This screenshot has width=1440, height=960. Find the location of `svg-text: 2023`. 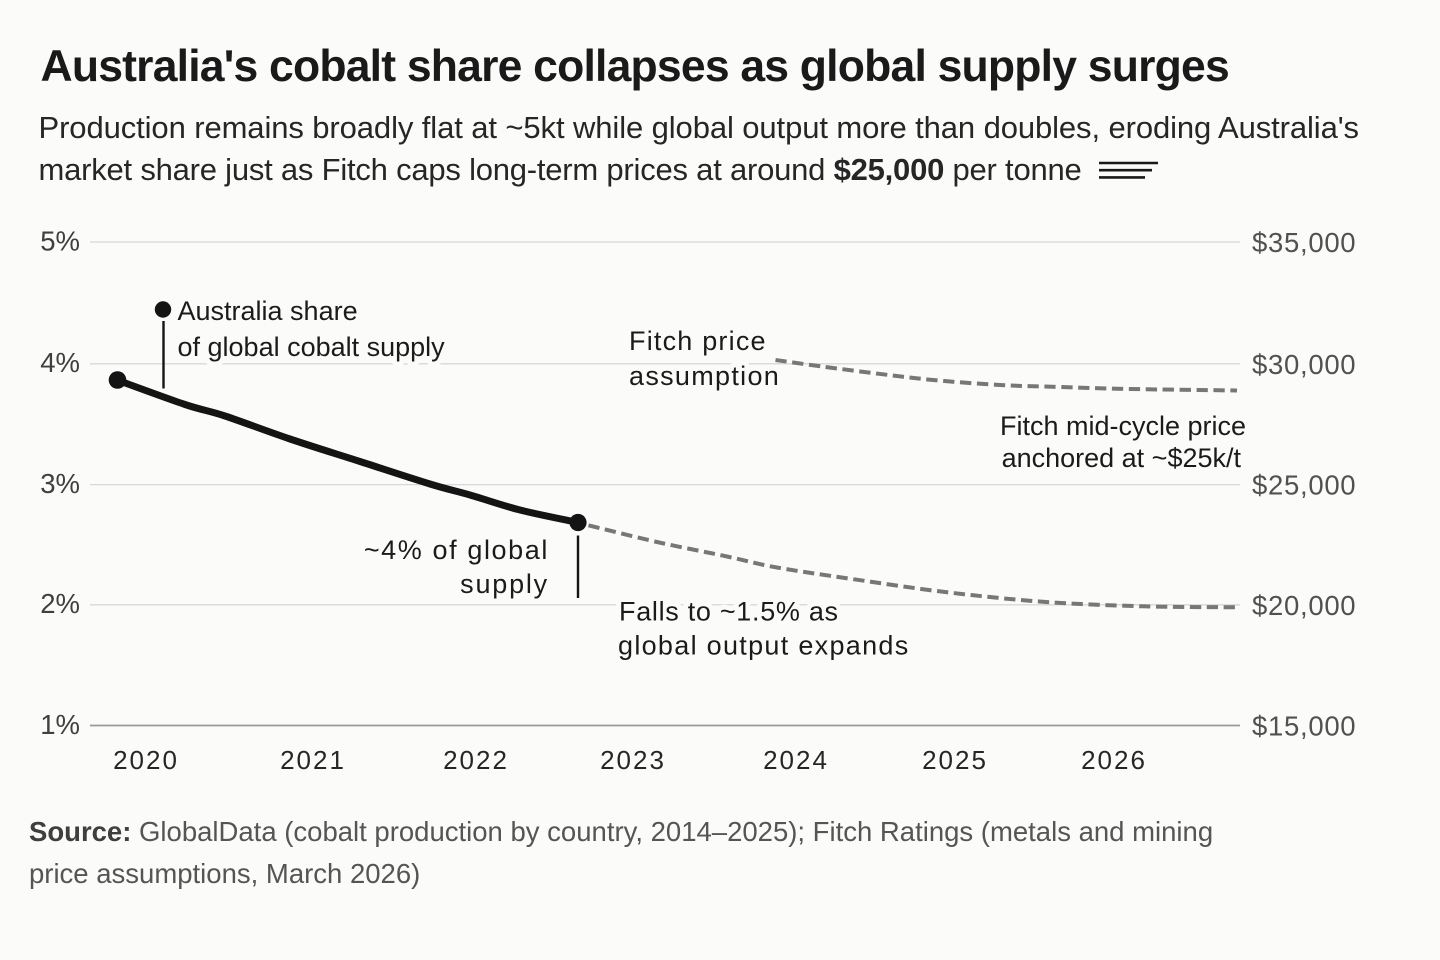

svg-text: 2023 is located at coordinates (633, 760).